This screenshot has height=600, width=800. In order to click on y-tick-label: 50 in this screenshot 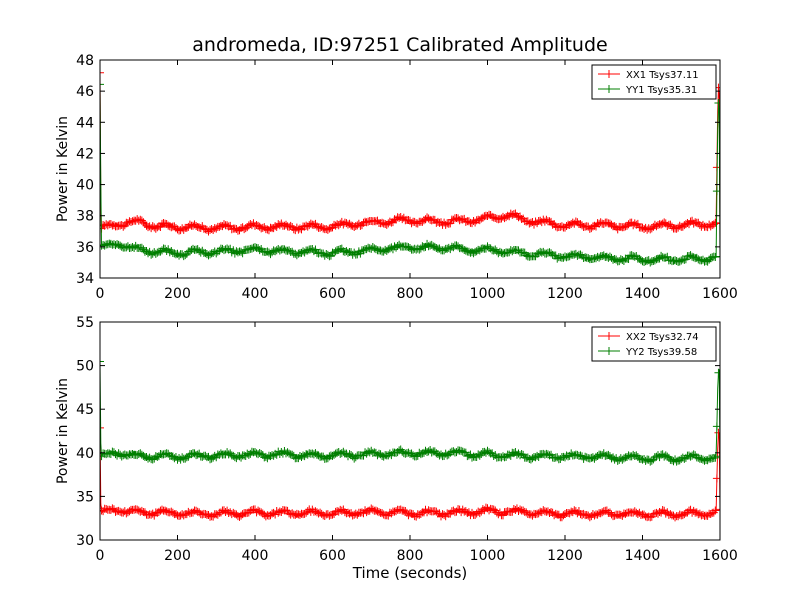, I will do `click(85, 367)`.